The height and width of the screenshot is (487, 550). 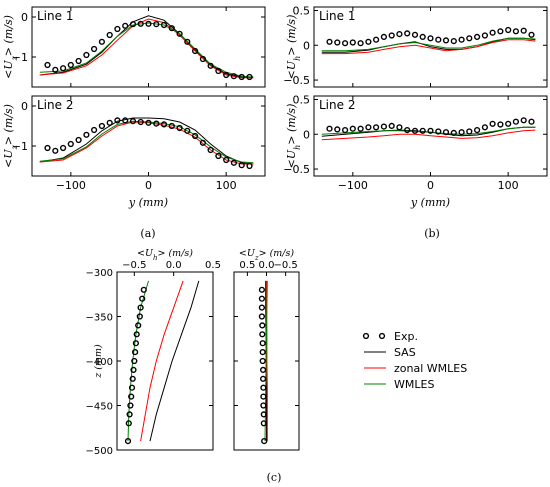 I want to click on legend-marker, so click(x=382, y=336).